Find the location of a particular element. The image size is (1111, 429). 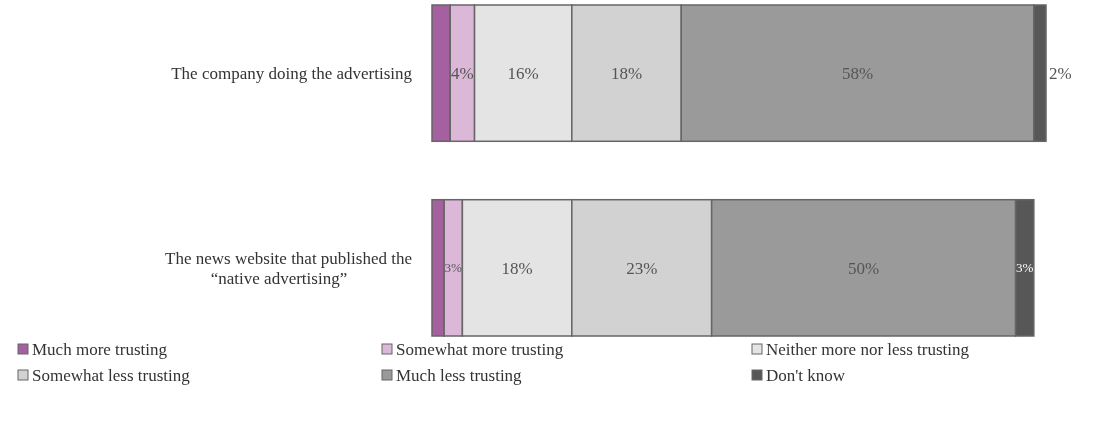

data-label: 2% is located at coordinates (1060, 74).